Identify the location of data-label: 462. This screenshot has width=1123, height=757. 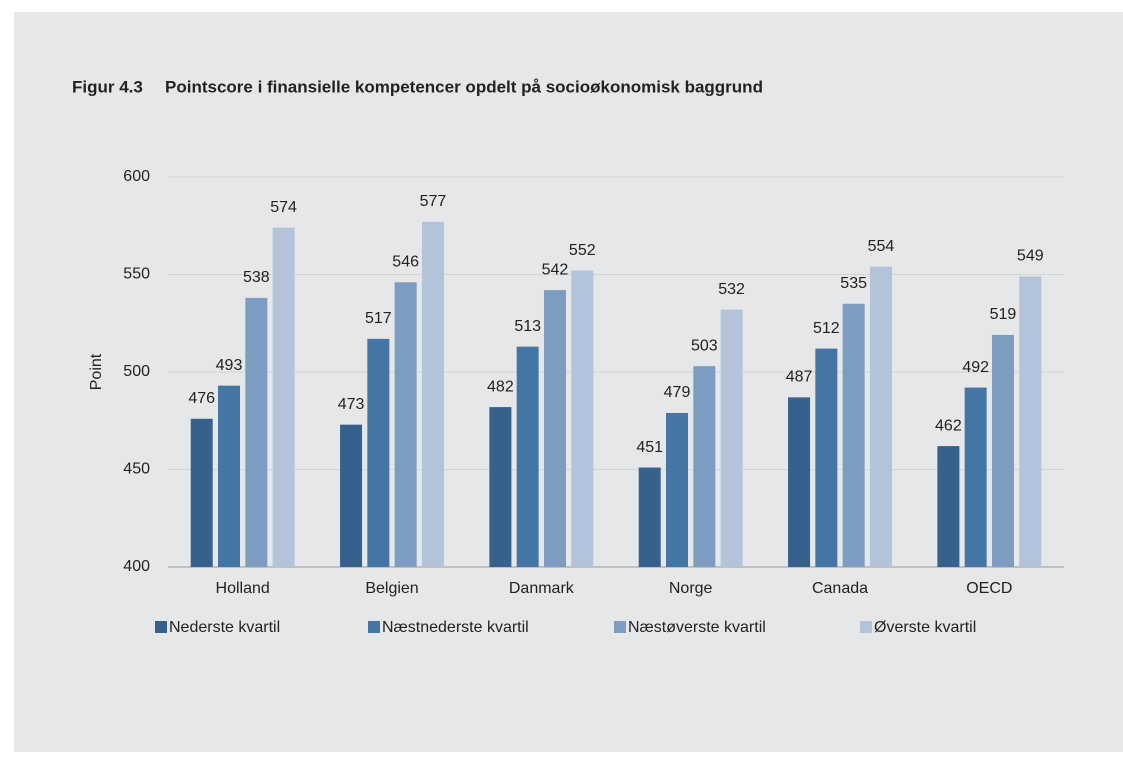
(948, 425).